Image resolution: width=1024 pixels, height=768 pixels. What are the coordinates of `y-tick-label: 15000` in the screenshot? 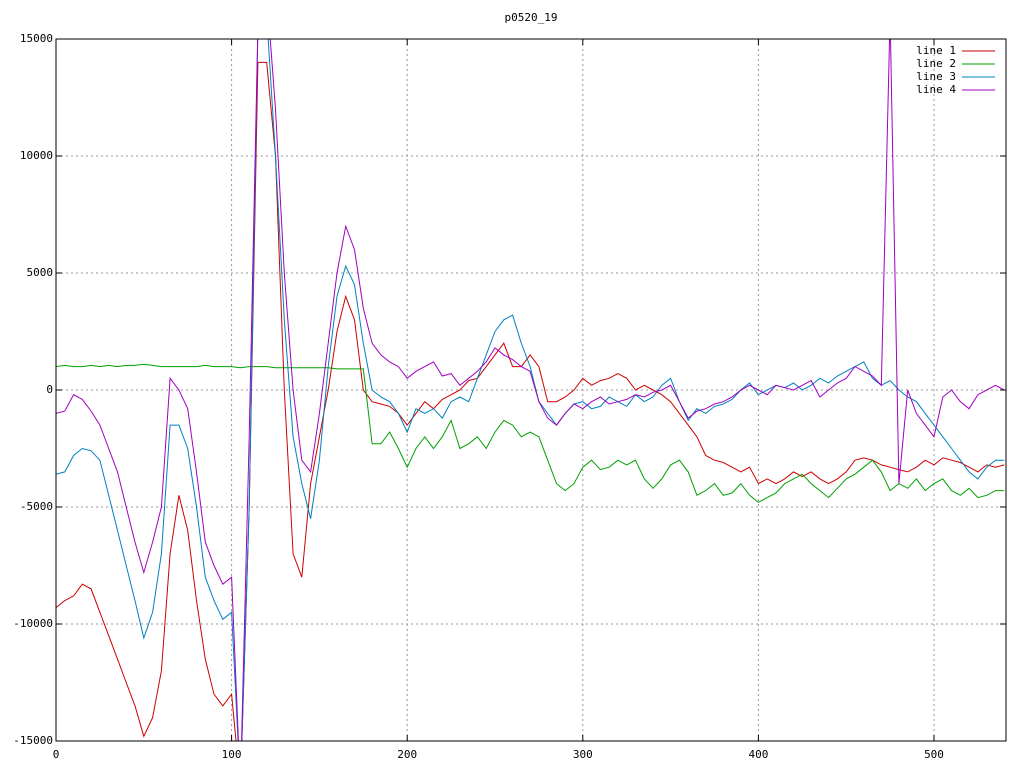 It's located at (36, 38).